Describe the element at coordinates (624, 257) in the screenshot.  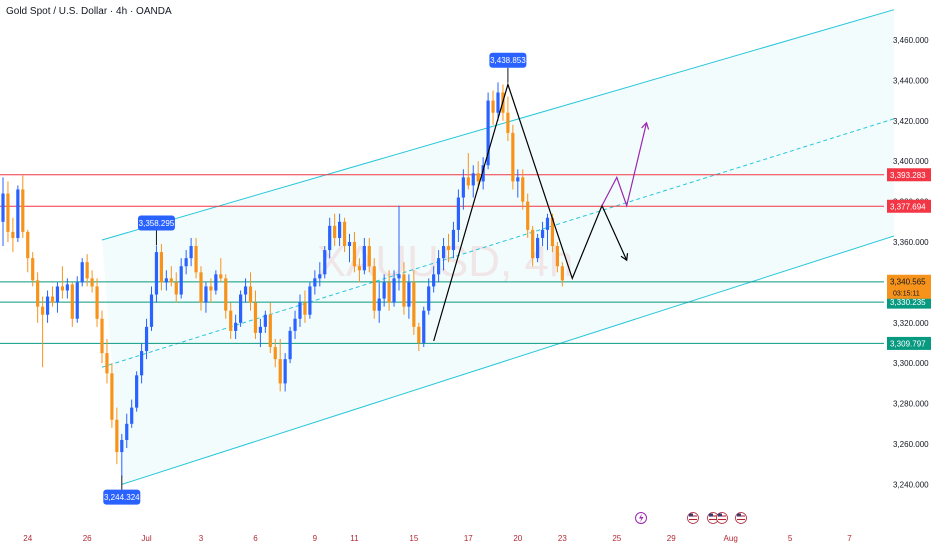
I see `zigzag-arrow-icon` at that location.